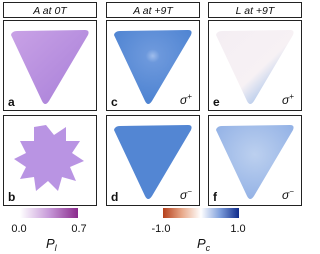 This screenshot has height=254, width=320. What do you see at coordinates (216, 102) in the screenshot?
I see `panel-label: e` at bounding box center [216, 102].